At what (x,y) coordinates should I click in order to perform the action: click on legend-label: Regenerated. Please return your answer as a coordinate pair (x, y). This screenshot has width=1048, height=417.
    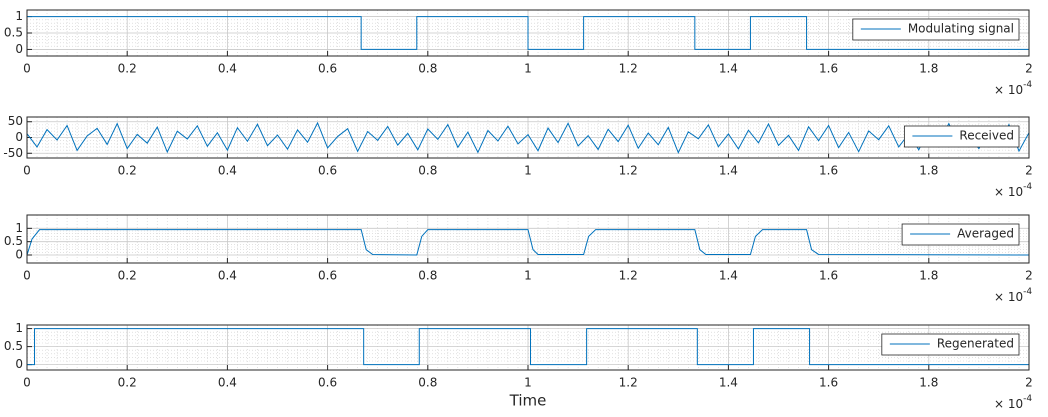
    Looking at the image, I should click on (975, 344).